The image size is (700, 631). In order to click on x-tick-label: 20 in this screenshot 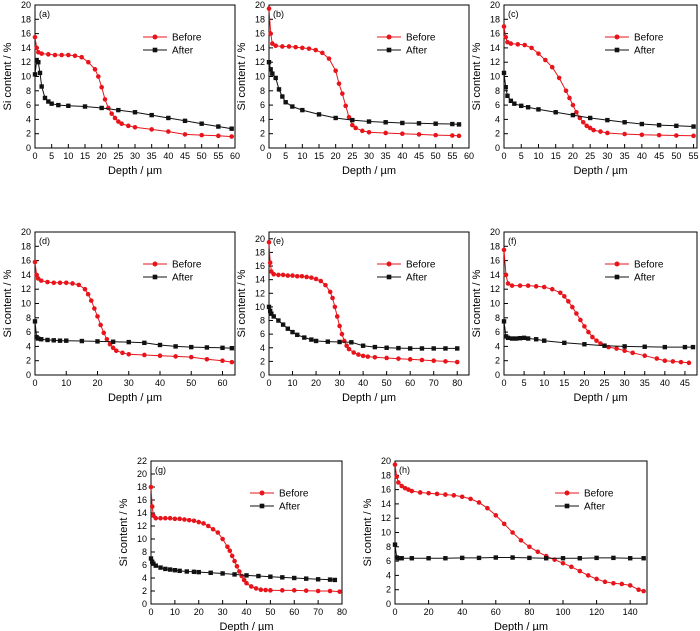, I will do `click(584, 383)`.